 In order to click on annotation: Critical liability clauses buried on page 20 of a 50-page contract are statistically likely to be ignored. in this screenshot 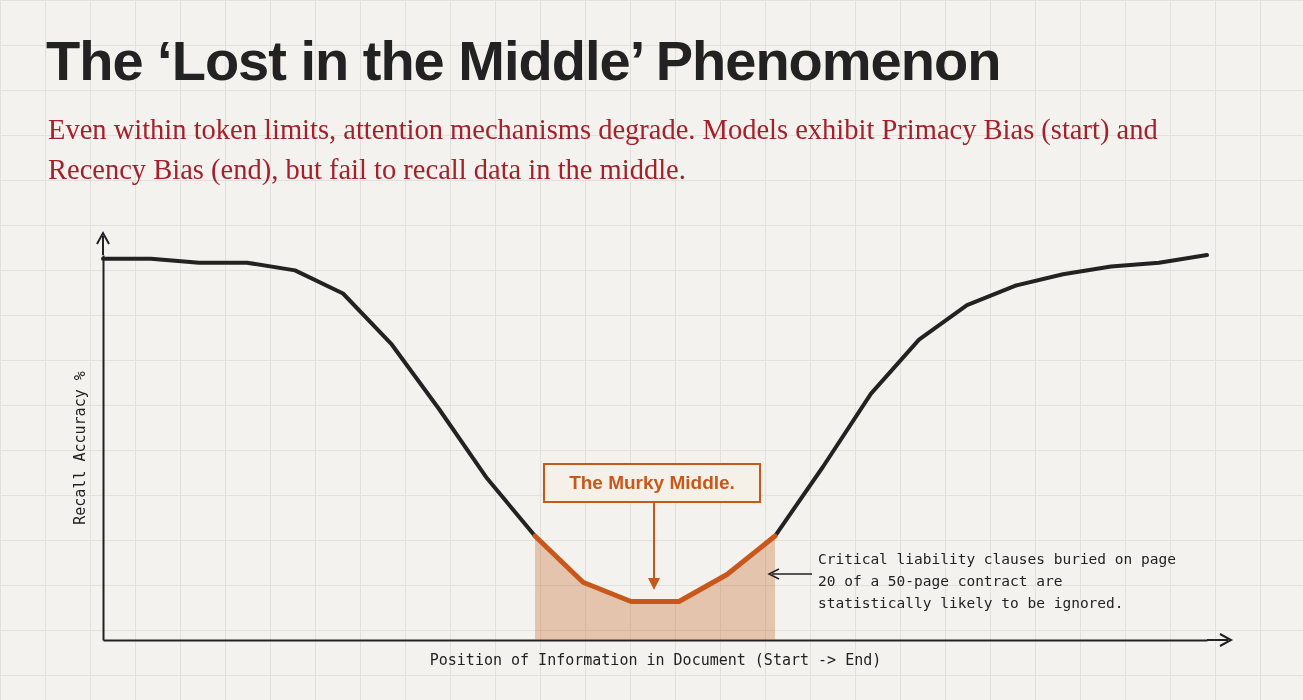, I will do `click(997, 581)`.